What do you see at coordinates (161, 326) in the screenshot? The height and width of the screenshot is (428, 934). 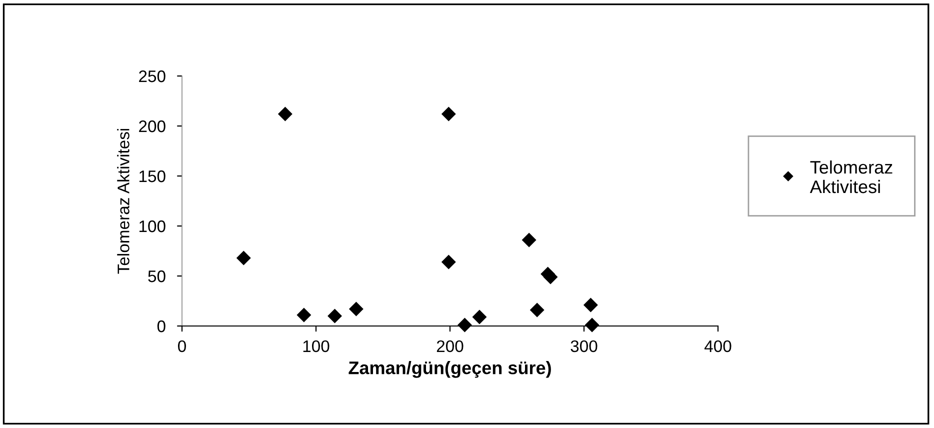 I see `y-tick-label: 0` at bounding box center [161, 326].